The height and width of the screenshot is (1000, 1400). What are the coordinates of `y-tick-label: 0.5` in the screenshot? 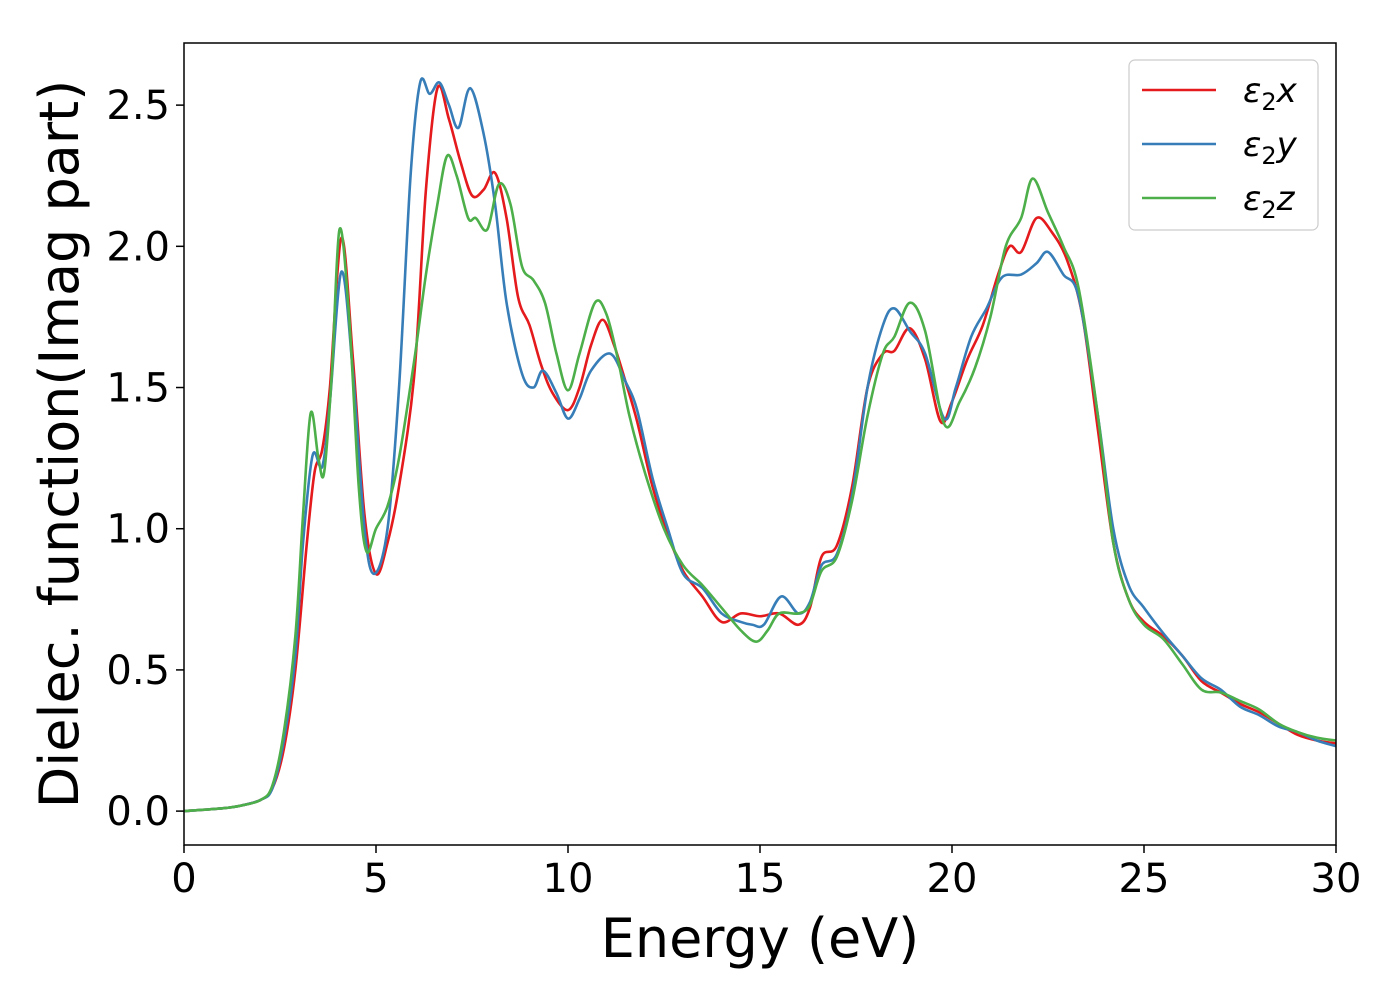 It's located at (138, 671).